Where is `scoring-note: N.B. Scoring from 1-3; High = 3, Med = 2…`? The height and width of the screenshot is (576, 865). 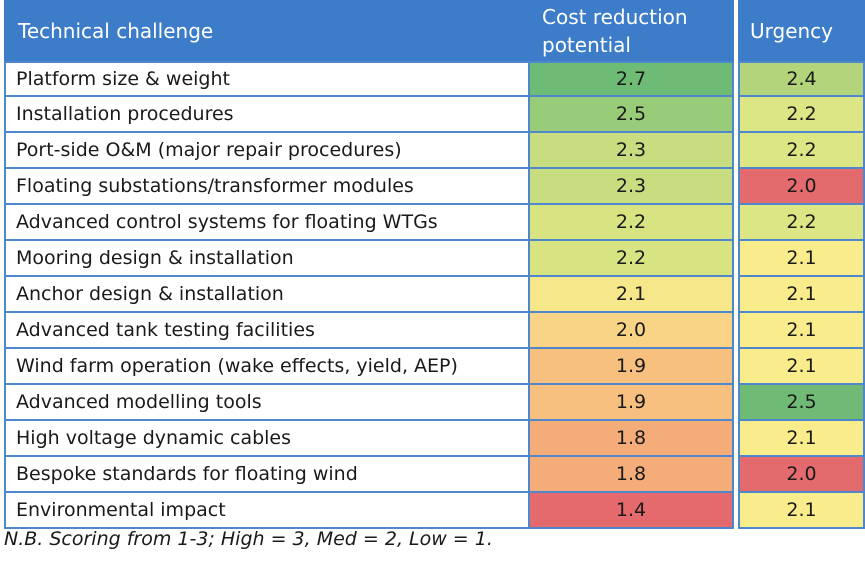
scoring-note: N.B. Scoring from 1-3; High = 3, Med = 2… is located at coordinates (248, 539).